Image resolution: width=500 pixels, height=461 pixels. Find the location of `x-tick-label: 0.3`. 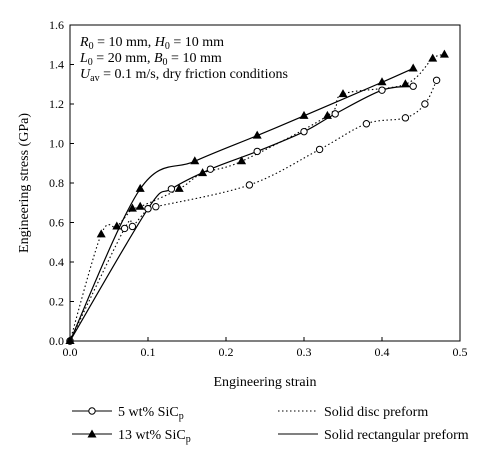

x-tick-label: 0.3 is located at coordinates (304, 352).